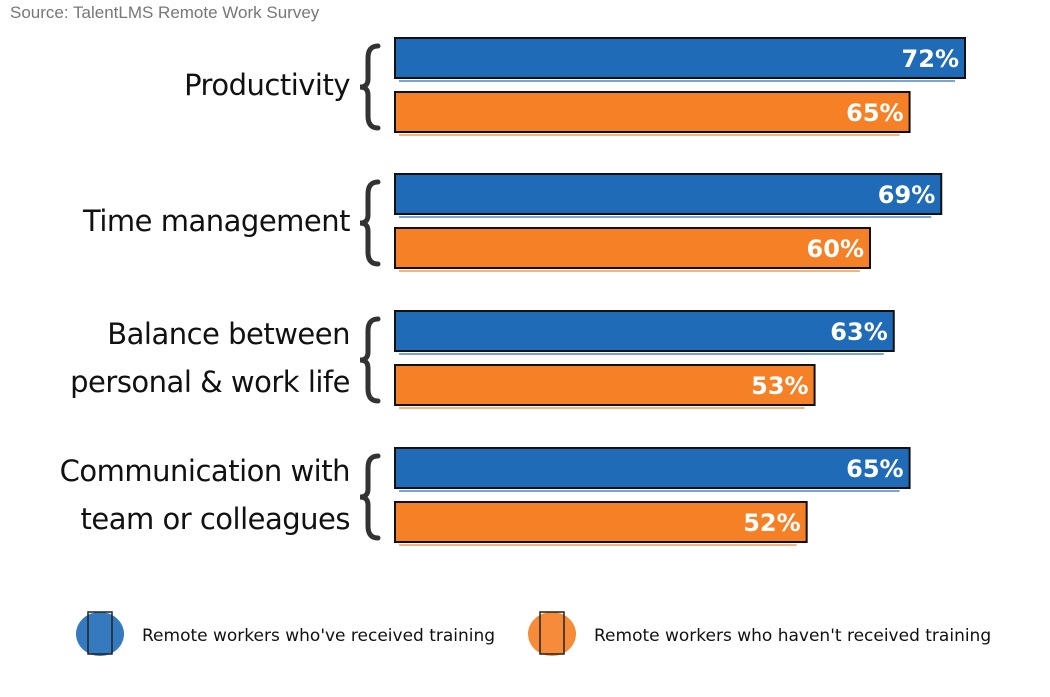  I want to click on data-label: 72%, so click(930, 59).